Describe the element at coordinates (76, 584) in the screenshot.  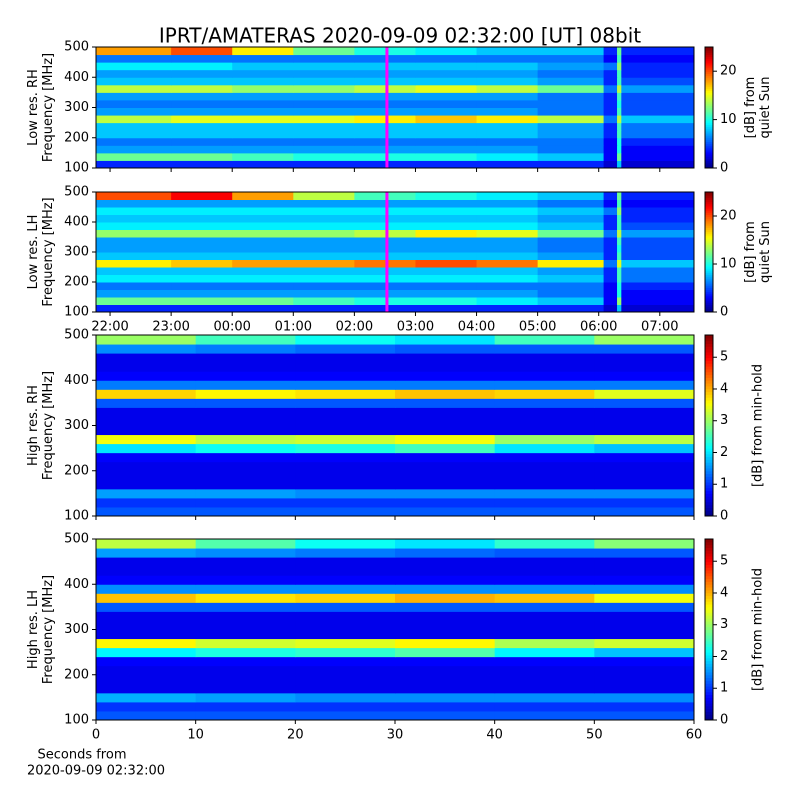
I see `y-tick-label: 400` at that location.